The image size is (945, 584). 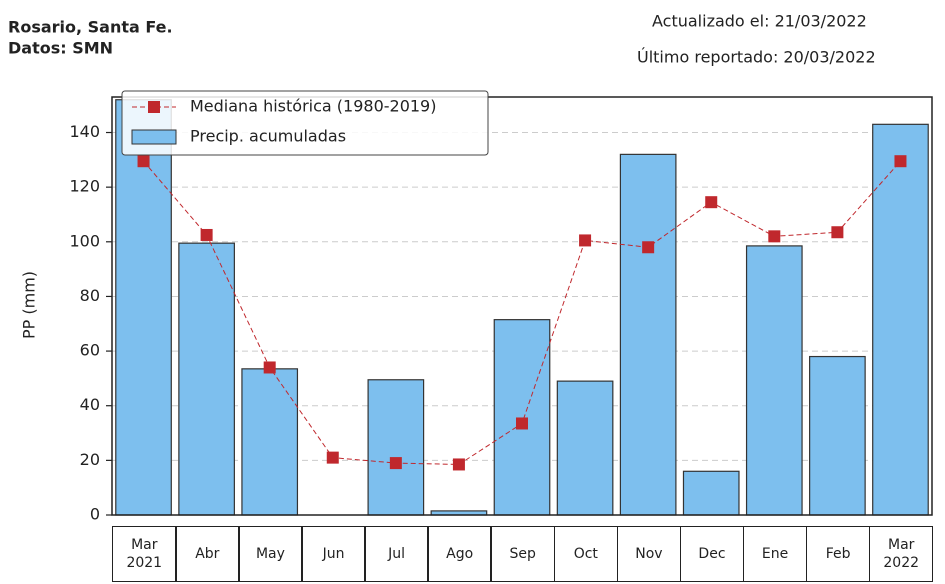 I want to click on y-tick-label: 100, so click(x=84, y=240).